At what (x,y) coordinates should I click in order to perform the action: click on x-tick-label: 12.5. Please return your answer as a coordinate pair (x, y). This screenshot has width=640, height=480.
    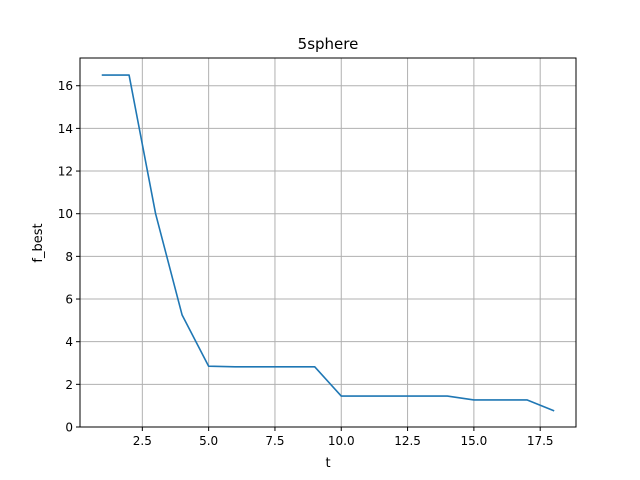
    Looking at the image, I should click on (407, 441).